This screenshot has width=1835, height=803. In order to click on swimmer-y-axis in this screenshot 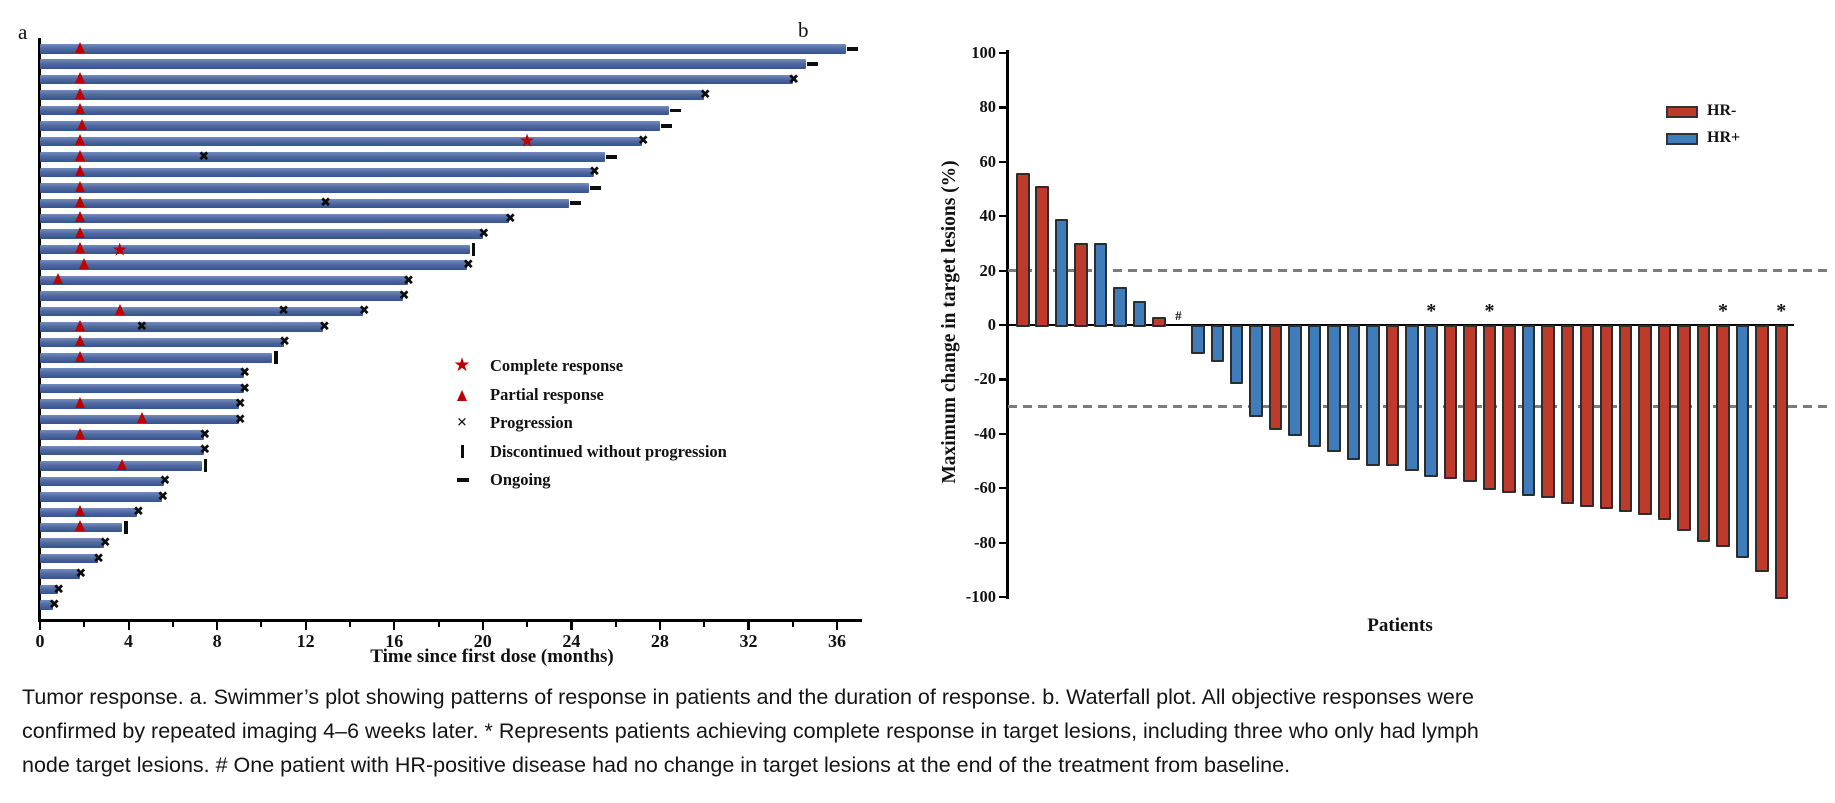, I will do `click(39, 328)`.